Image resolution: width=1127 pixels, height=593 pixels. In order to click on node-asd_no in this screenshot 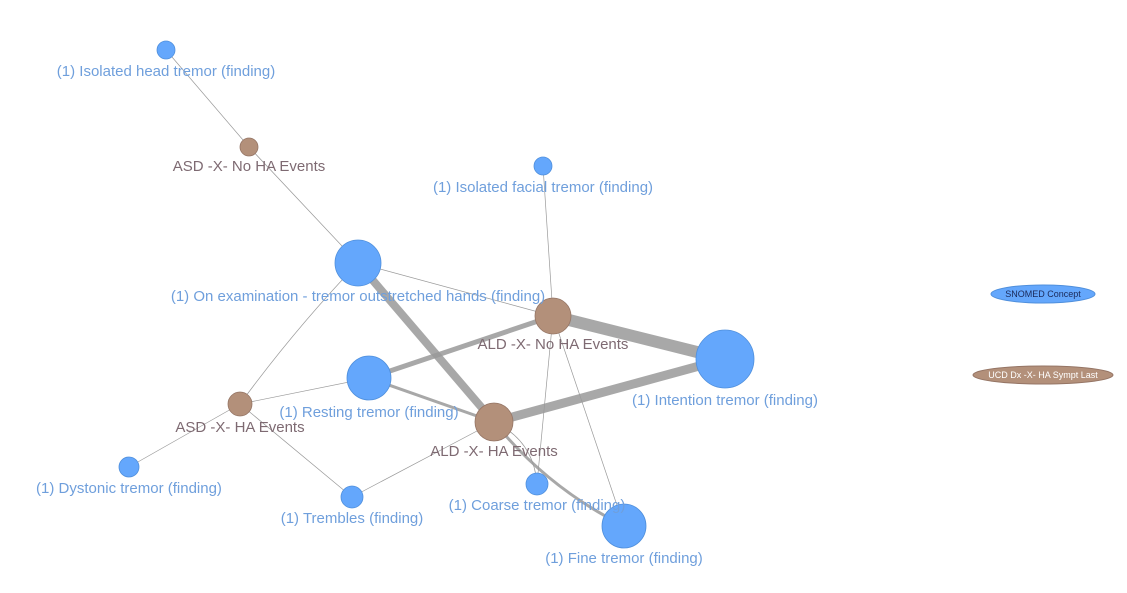, I will do `click(249, 147)`.